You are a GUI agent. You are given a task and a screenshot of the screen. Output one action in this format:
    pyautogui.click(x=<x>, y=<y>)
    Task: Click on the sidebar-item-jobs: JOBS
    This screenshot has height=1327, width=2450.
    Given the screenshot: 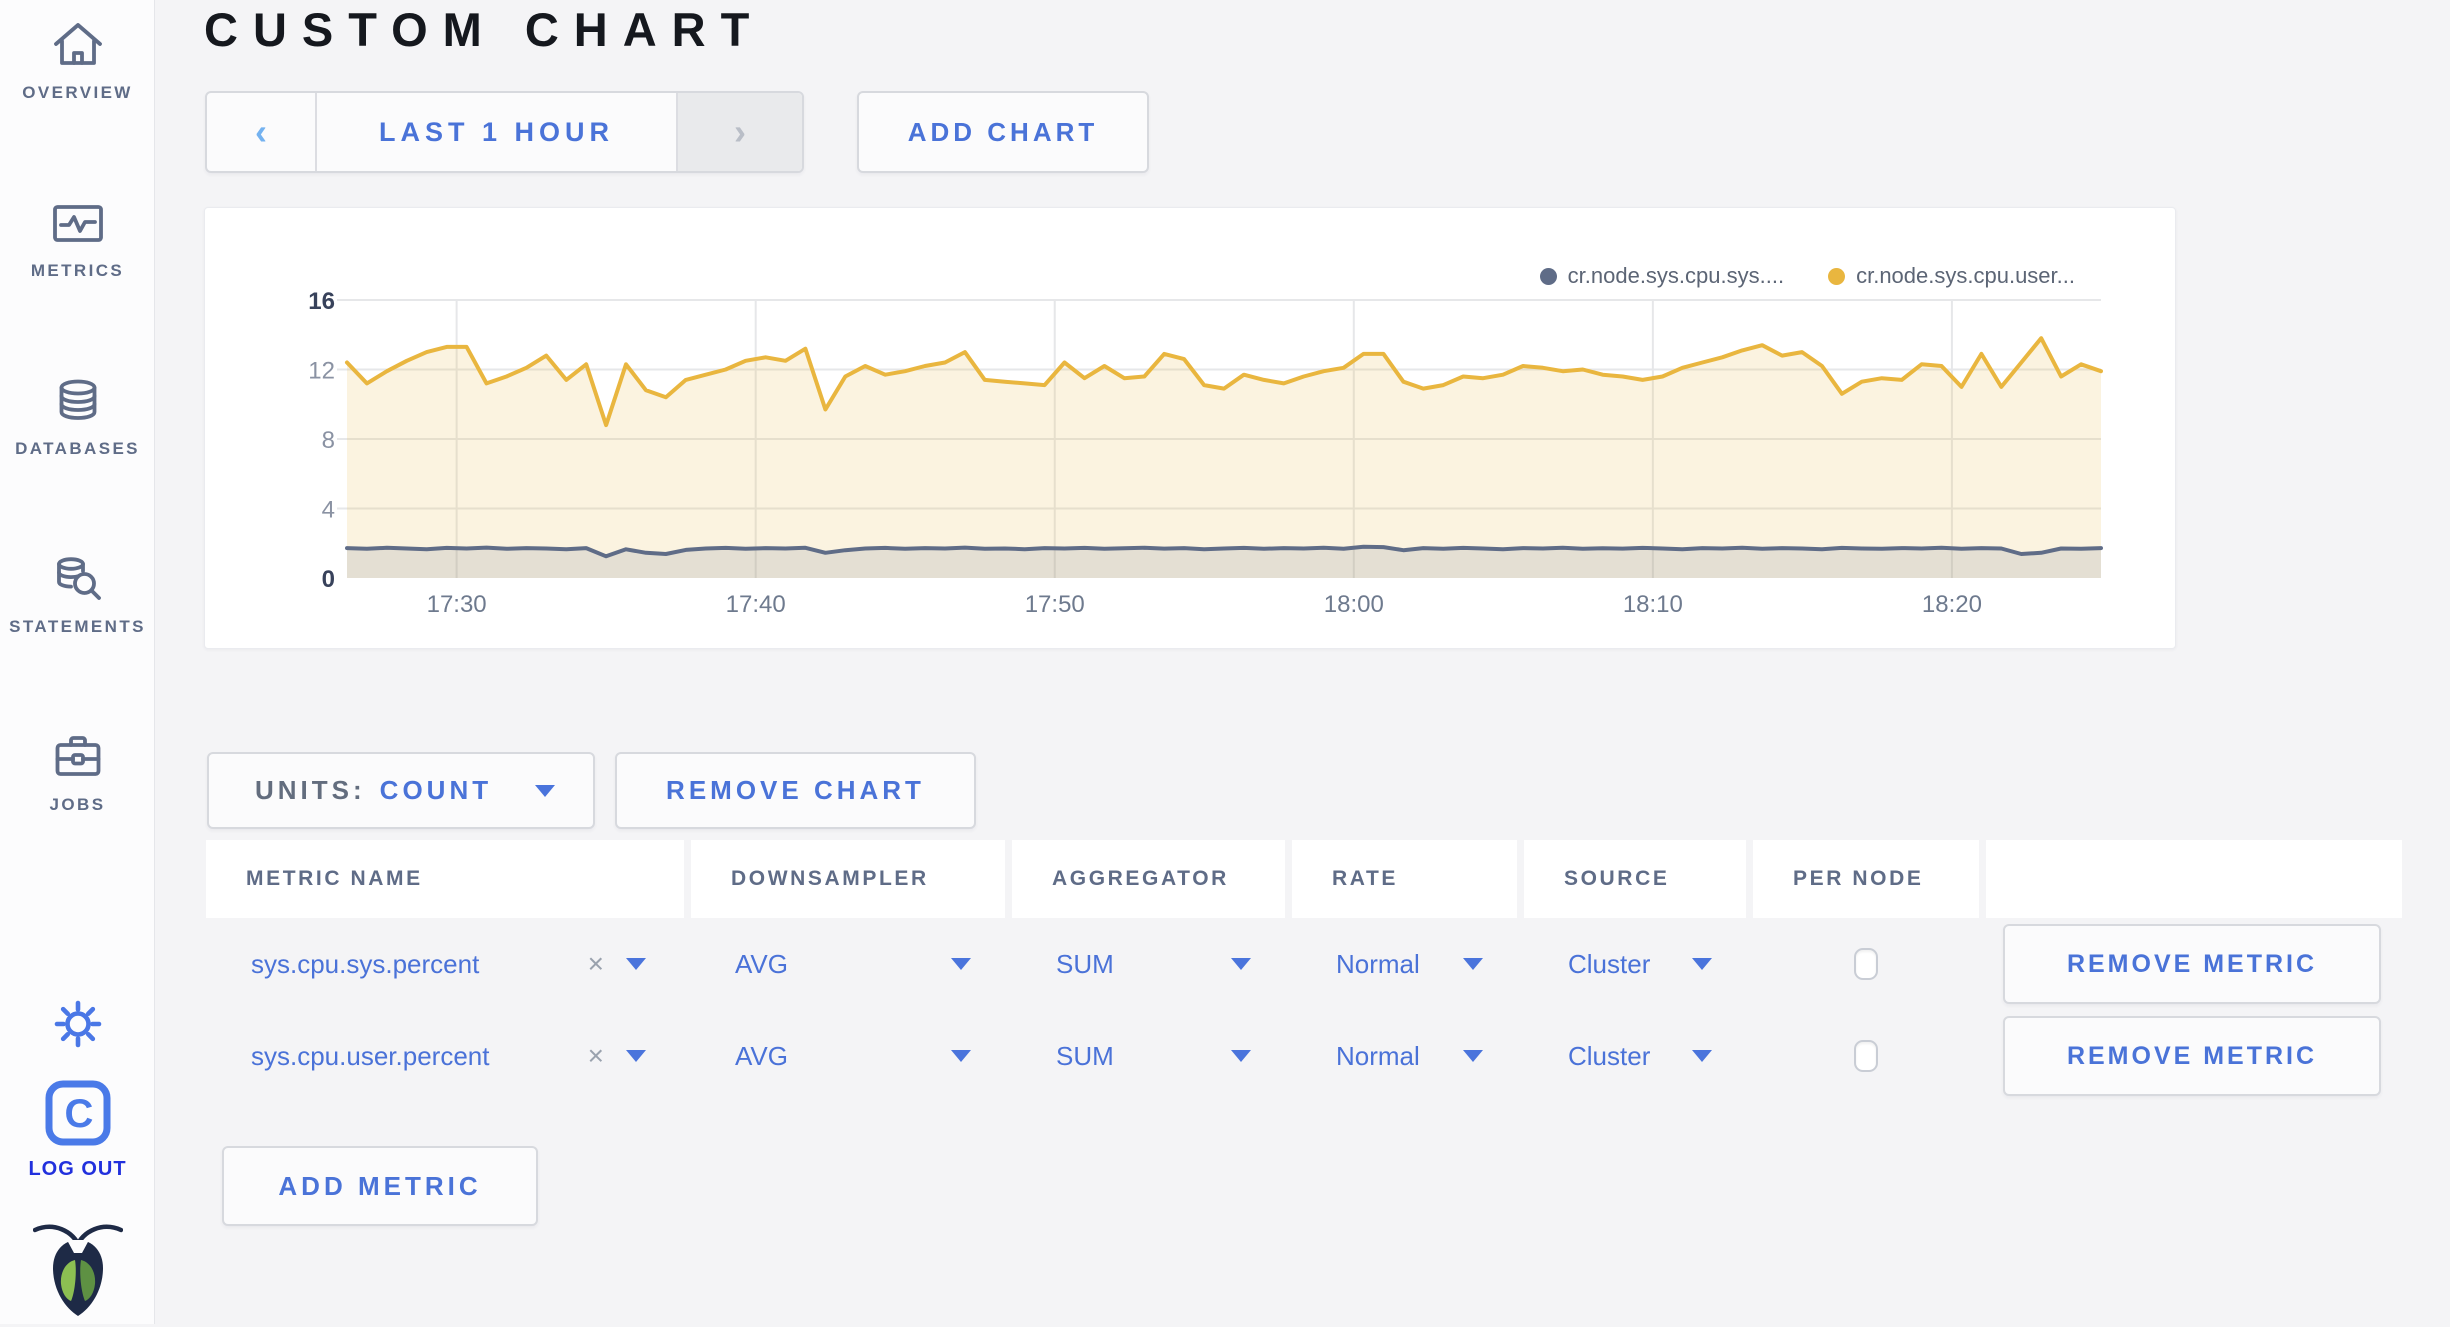 What is the action you would take?
    pyautogui.click(x=77, y=771)
    